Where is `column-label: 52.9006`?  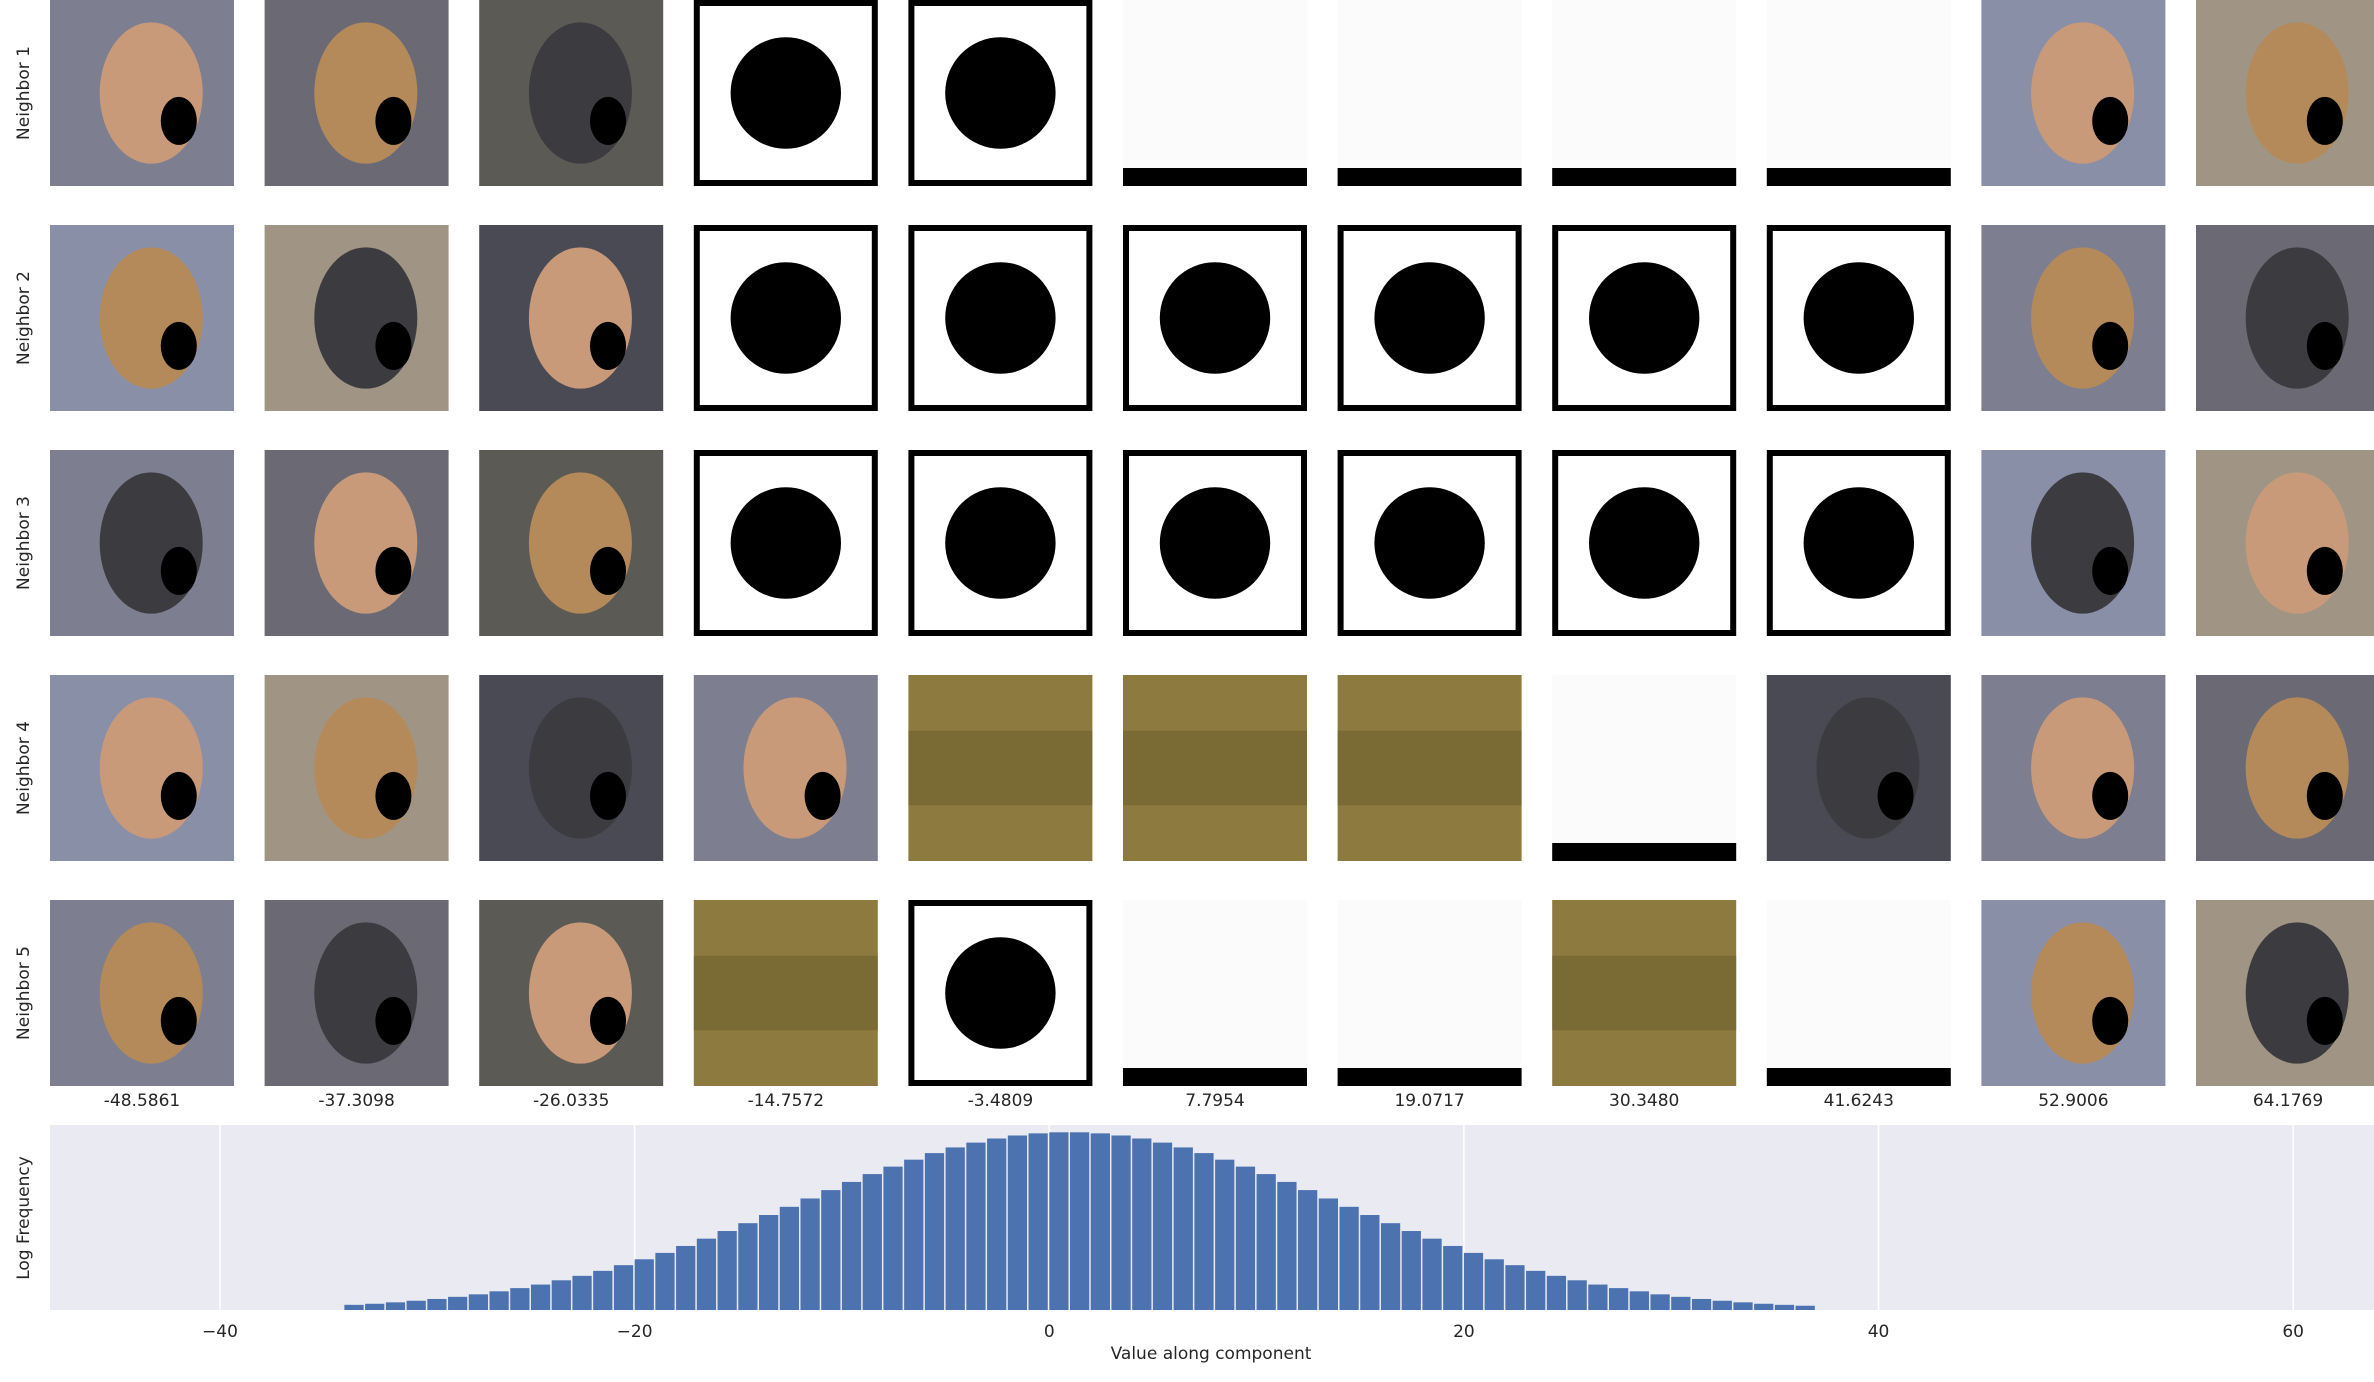
column-label: 52.9006 is located at coordinates (2073, 1101).